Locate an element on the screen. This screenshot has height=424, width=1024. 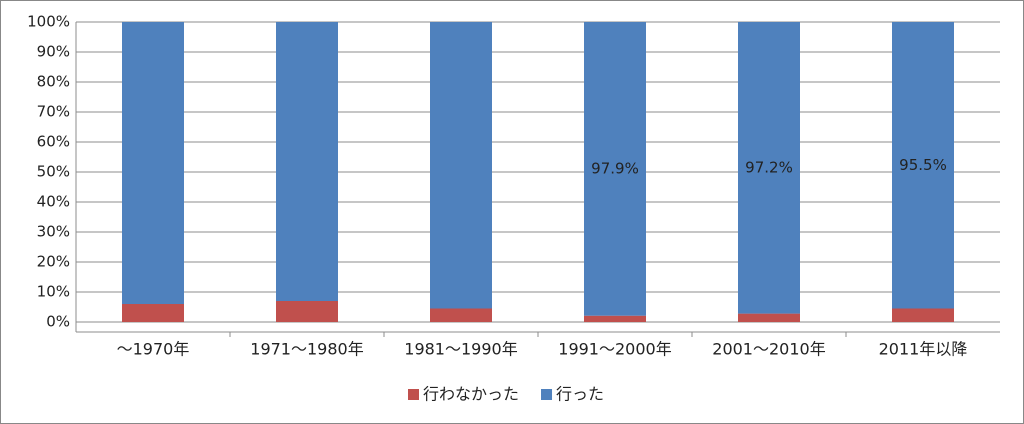
data-label: 97.9% is located at coordinates (615, 168).